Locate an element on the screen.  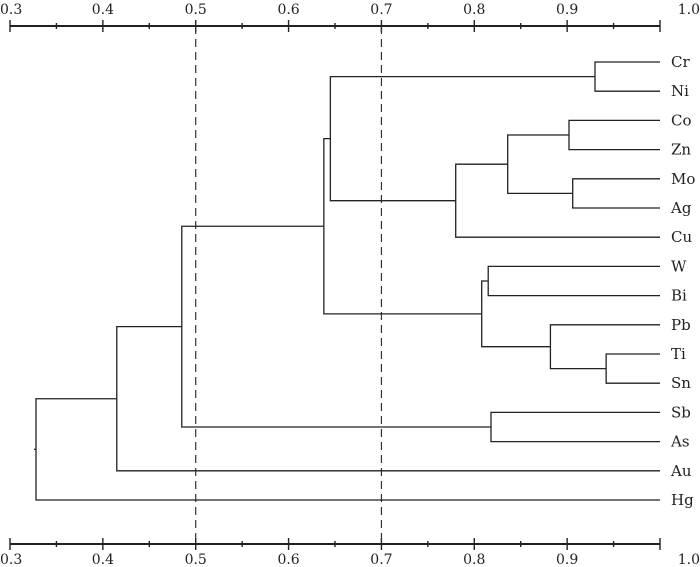
branch-m5 is located at coordinates (557, 200).